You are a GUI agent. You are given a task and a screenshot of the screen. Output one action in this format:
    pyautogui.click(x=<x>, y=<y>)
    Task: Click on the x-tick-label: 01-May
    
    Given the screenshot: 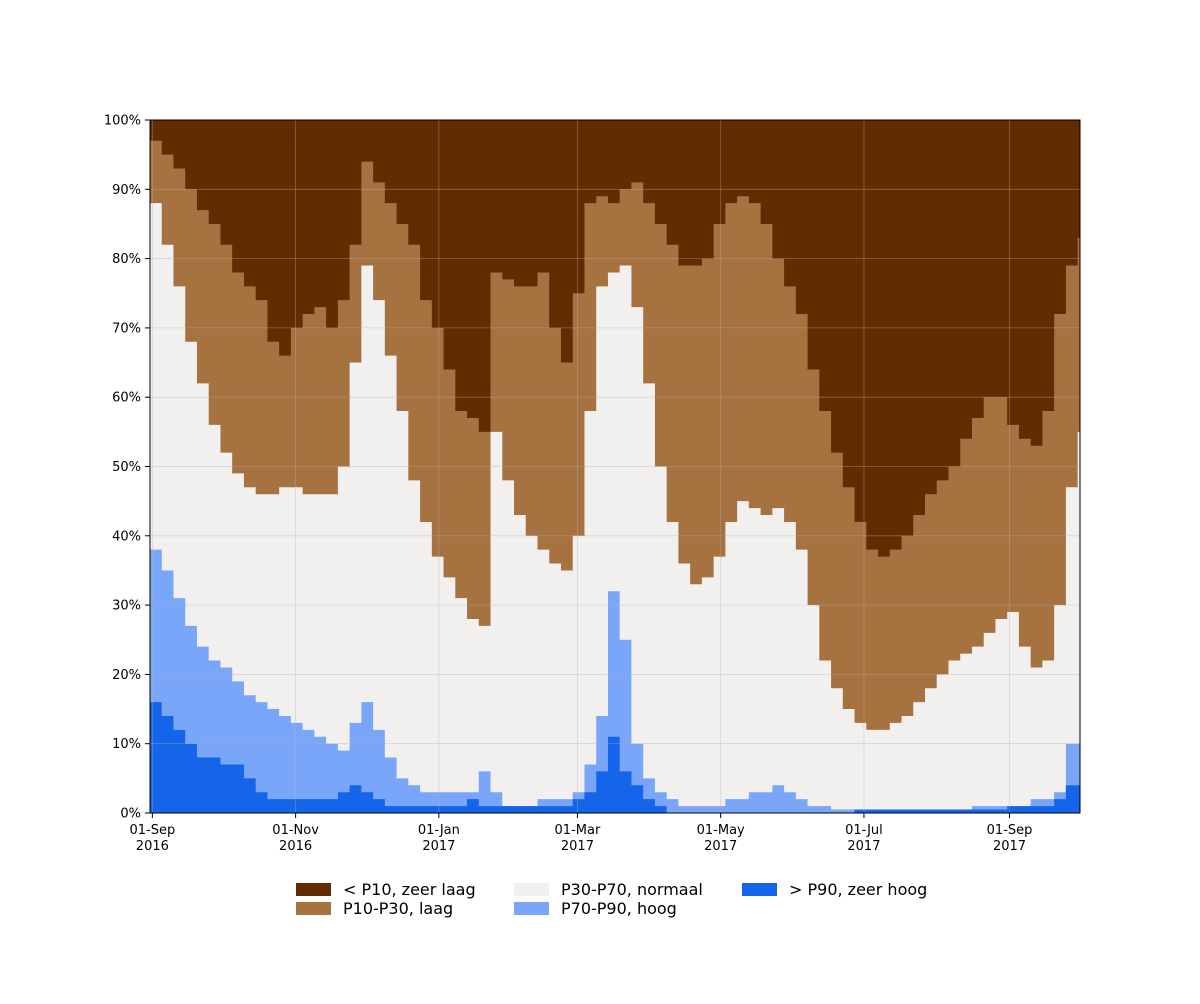 What is the action you would take?
    pyautogui.click(x=721, y=830)
    